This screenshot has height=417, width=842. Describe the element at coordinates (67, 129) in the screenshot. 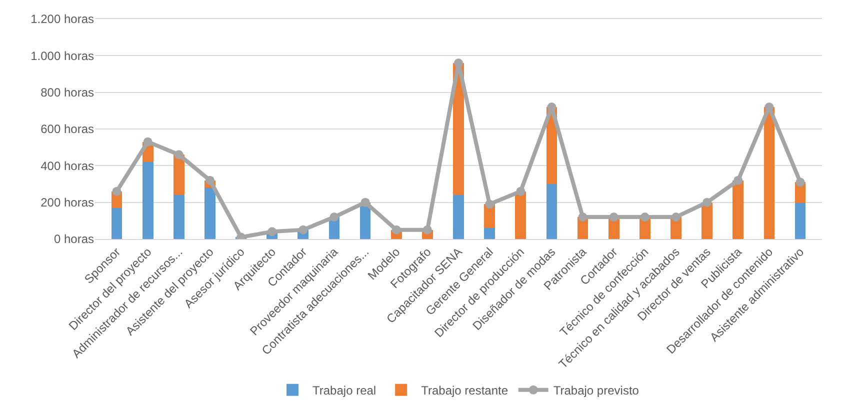

I see `y-tick-label: 600 horas` at that location.